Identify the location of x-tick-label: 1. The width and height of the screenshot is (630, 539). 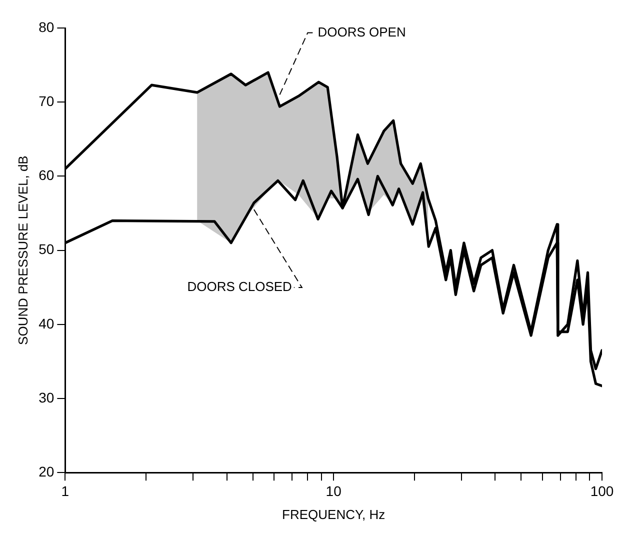
(65, 490).